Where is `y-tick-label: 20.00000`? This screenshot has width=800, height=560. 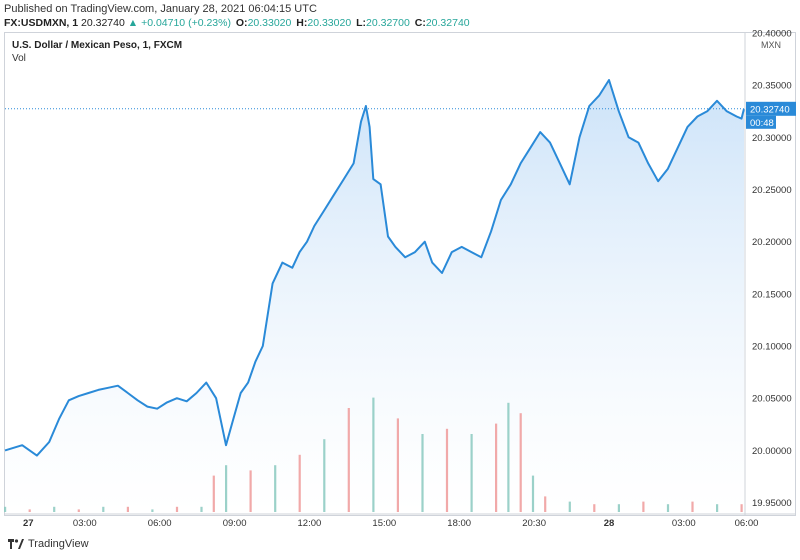
y-tick-label: 20.00000 is located at coordinates (772, 451).